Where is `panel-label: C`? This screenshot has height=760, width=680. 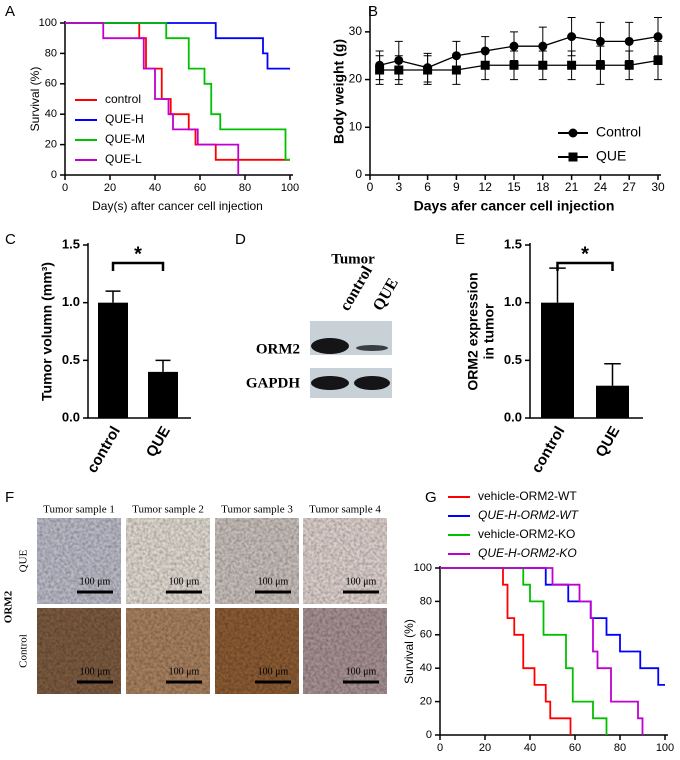
panel-label: C is located at coordinates (10, 239).